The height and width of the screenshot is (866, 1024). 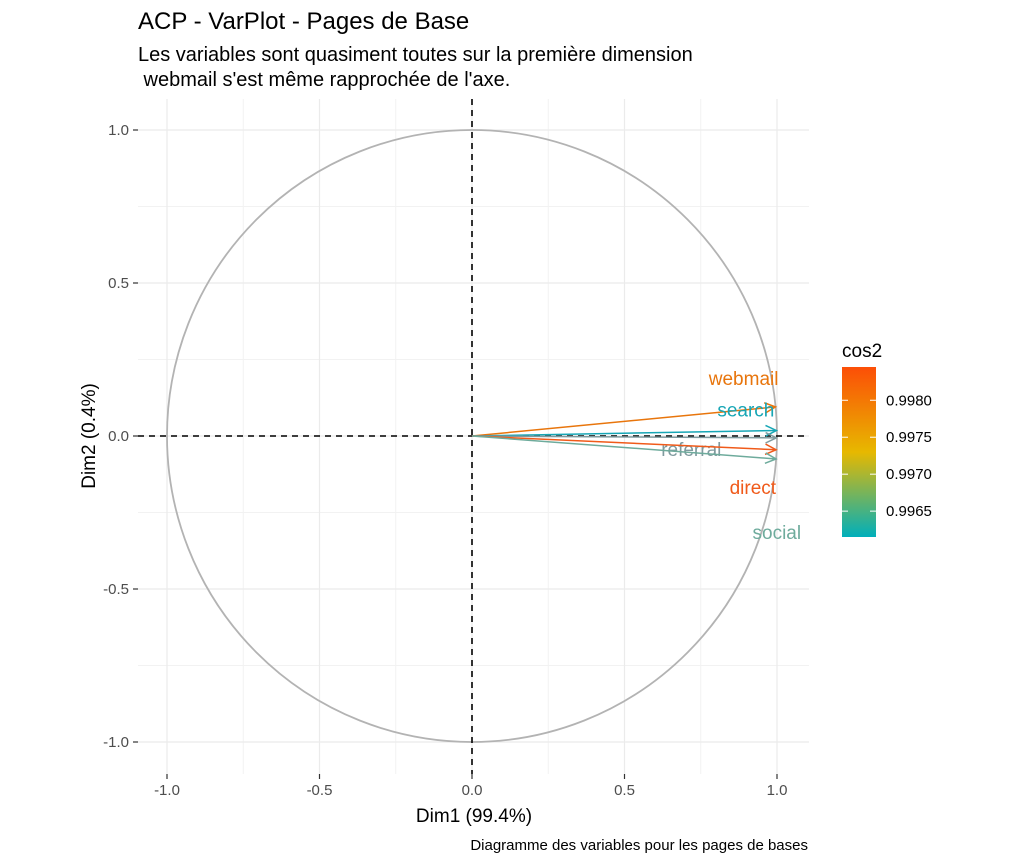 I want to click on arrowhead-direct, so click(x=771, y=449).